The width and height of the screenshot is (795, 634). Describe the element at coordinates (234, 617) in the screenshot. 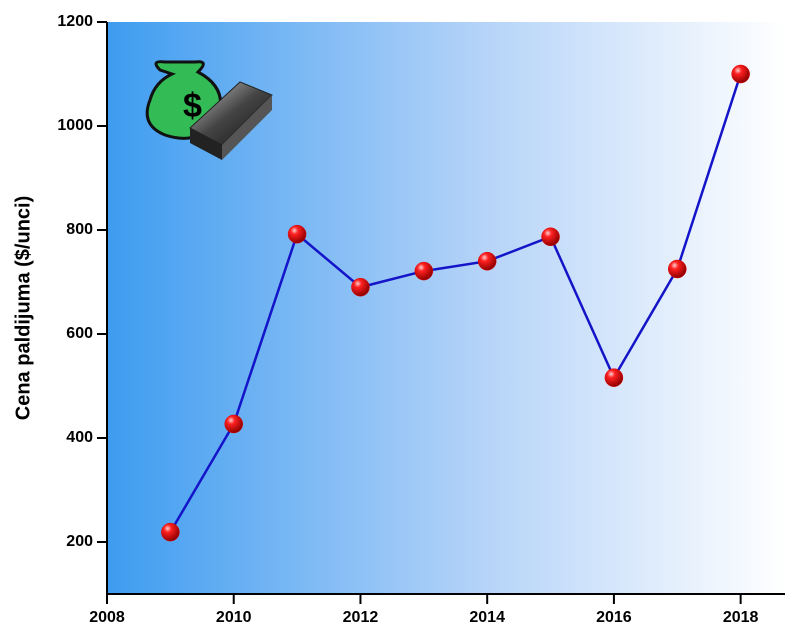

I see `x-tick-label: 2010` at that location.